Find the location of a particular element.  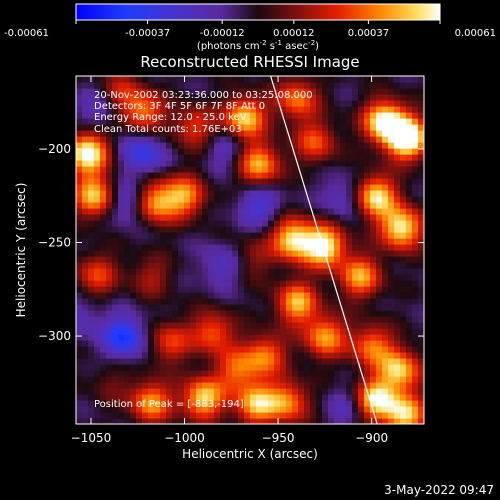

colorbar-unit-label: (photons cm-2 s-1 asec-2) is located at coordinates (258, 45).